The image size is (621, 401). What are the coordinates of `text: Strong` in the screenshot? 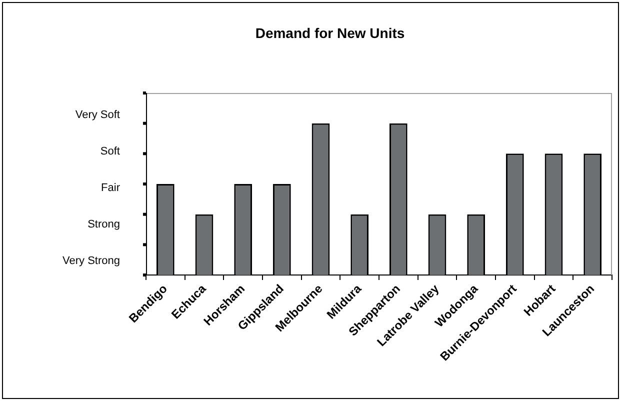 It's located at (104, 224).